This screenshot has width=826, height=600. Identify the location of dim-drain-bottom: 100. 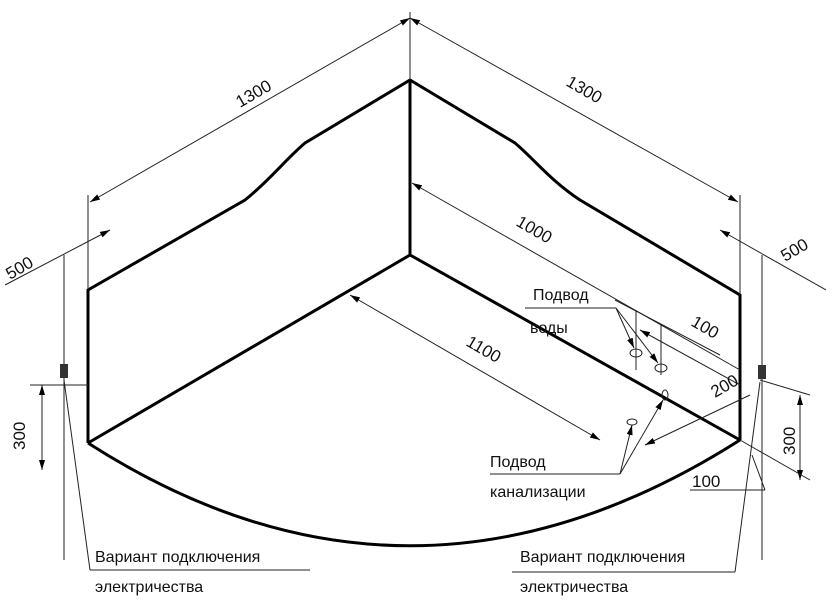
(706, 481).